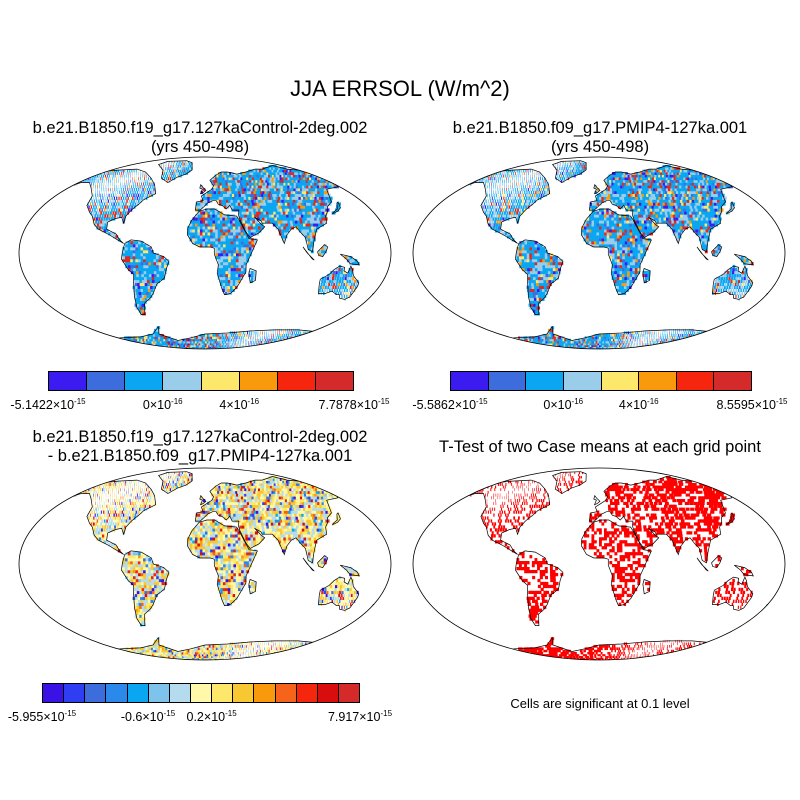  Describe the element at coordinates (220, 381) in the screenshot. I see `colorbar-swatch` at that location.